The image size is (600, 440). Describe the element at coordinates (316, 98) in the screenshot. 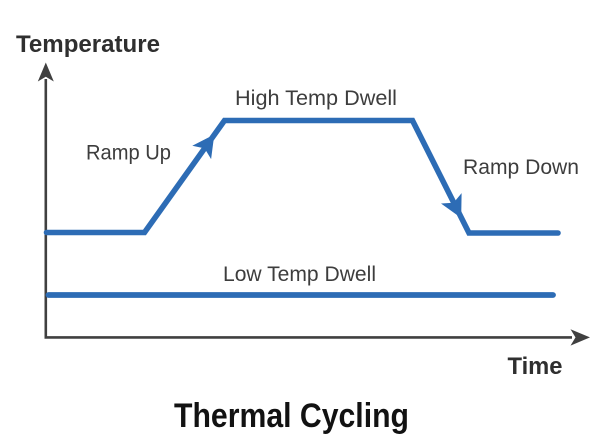

I see `svg-text: High Temp Dwell` at that location.